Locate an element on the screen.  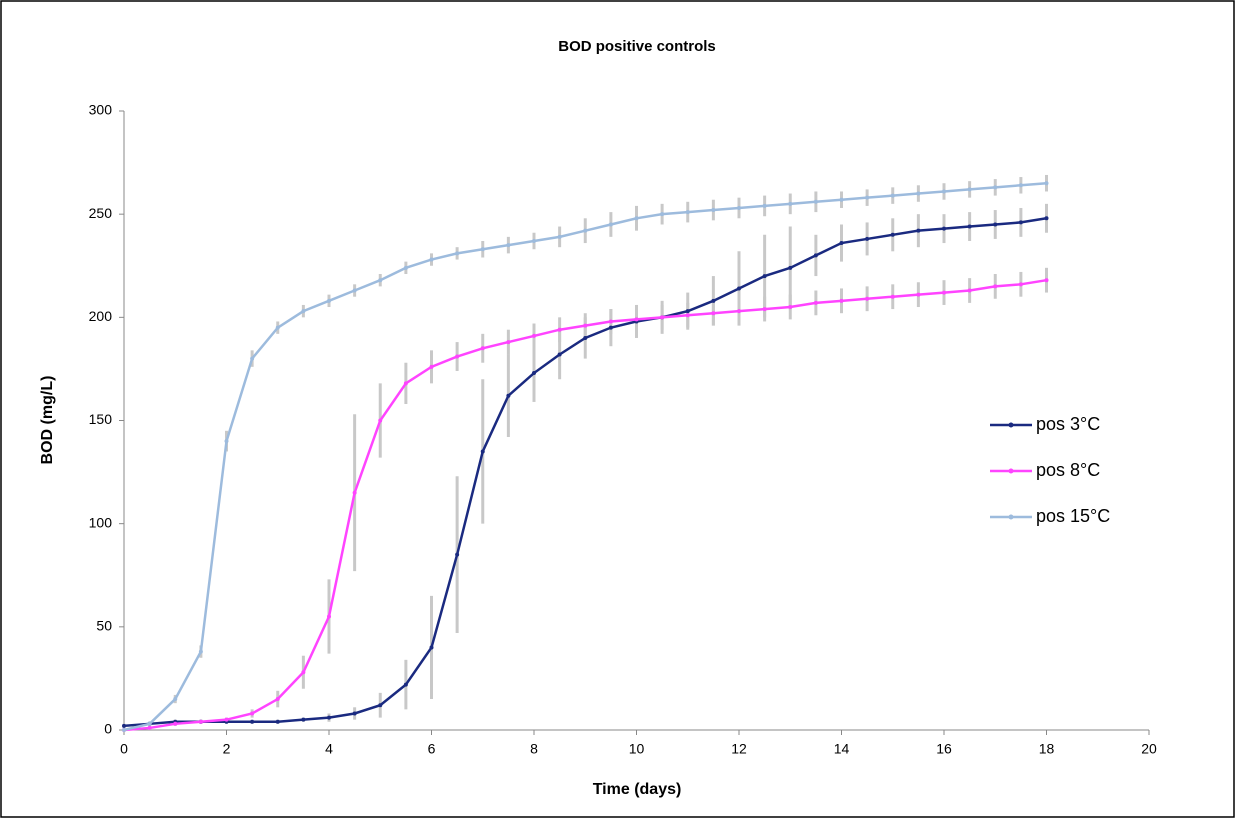
y-tick-label: 300 is located at coordinates (101, 110).